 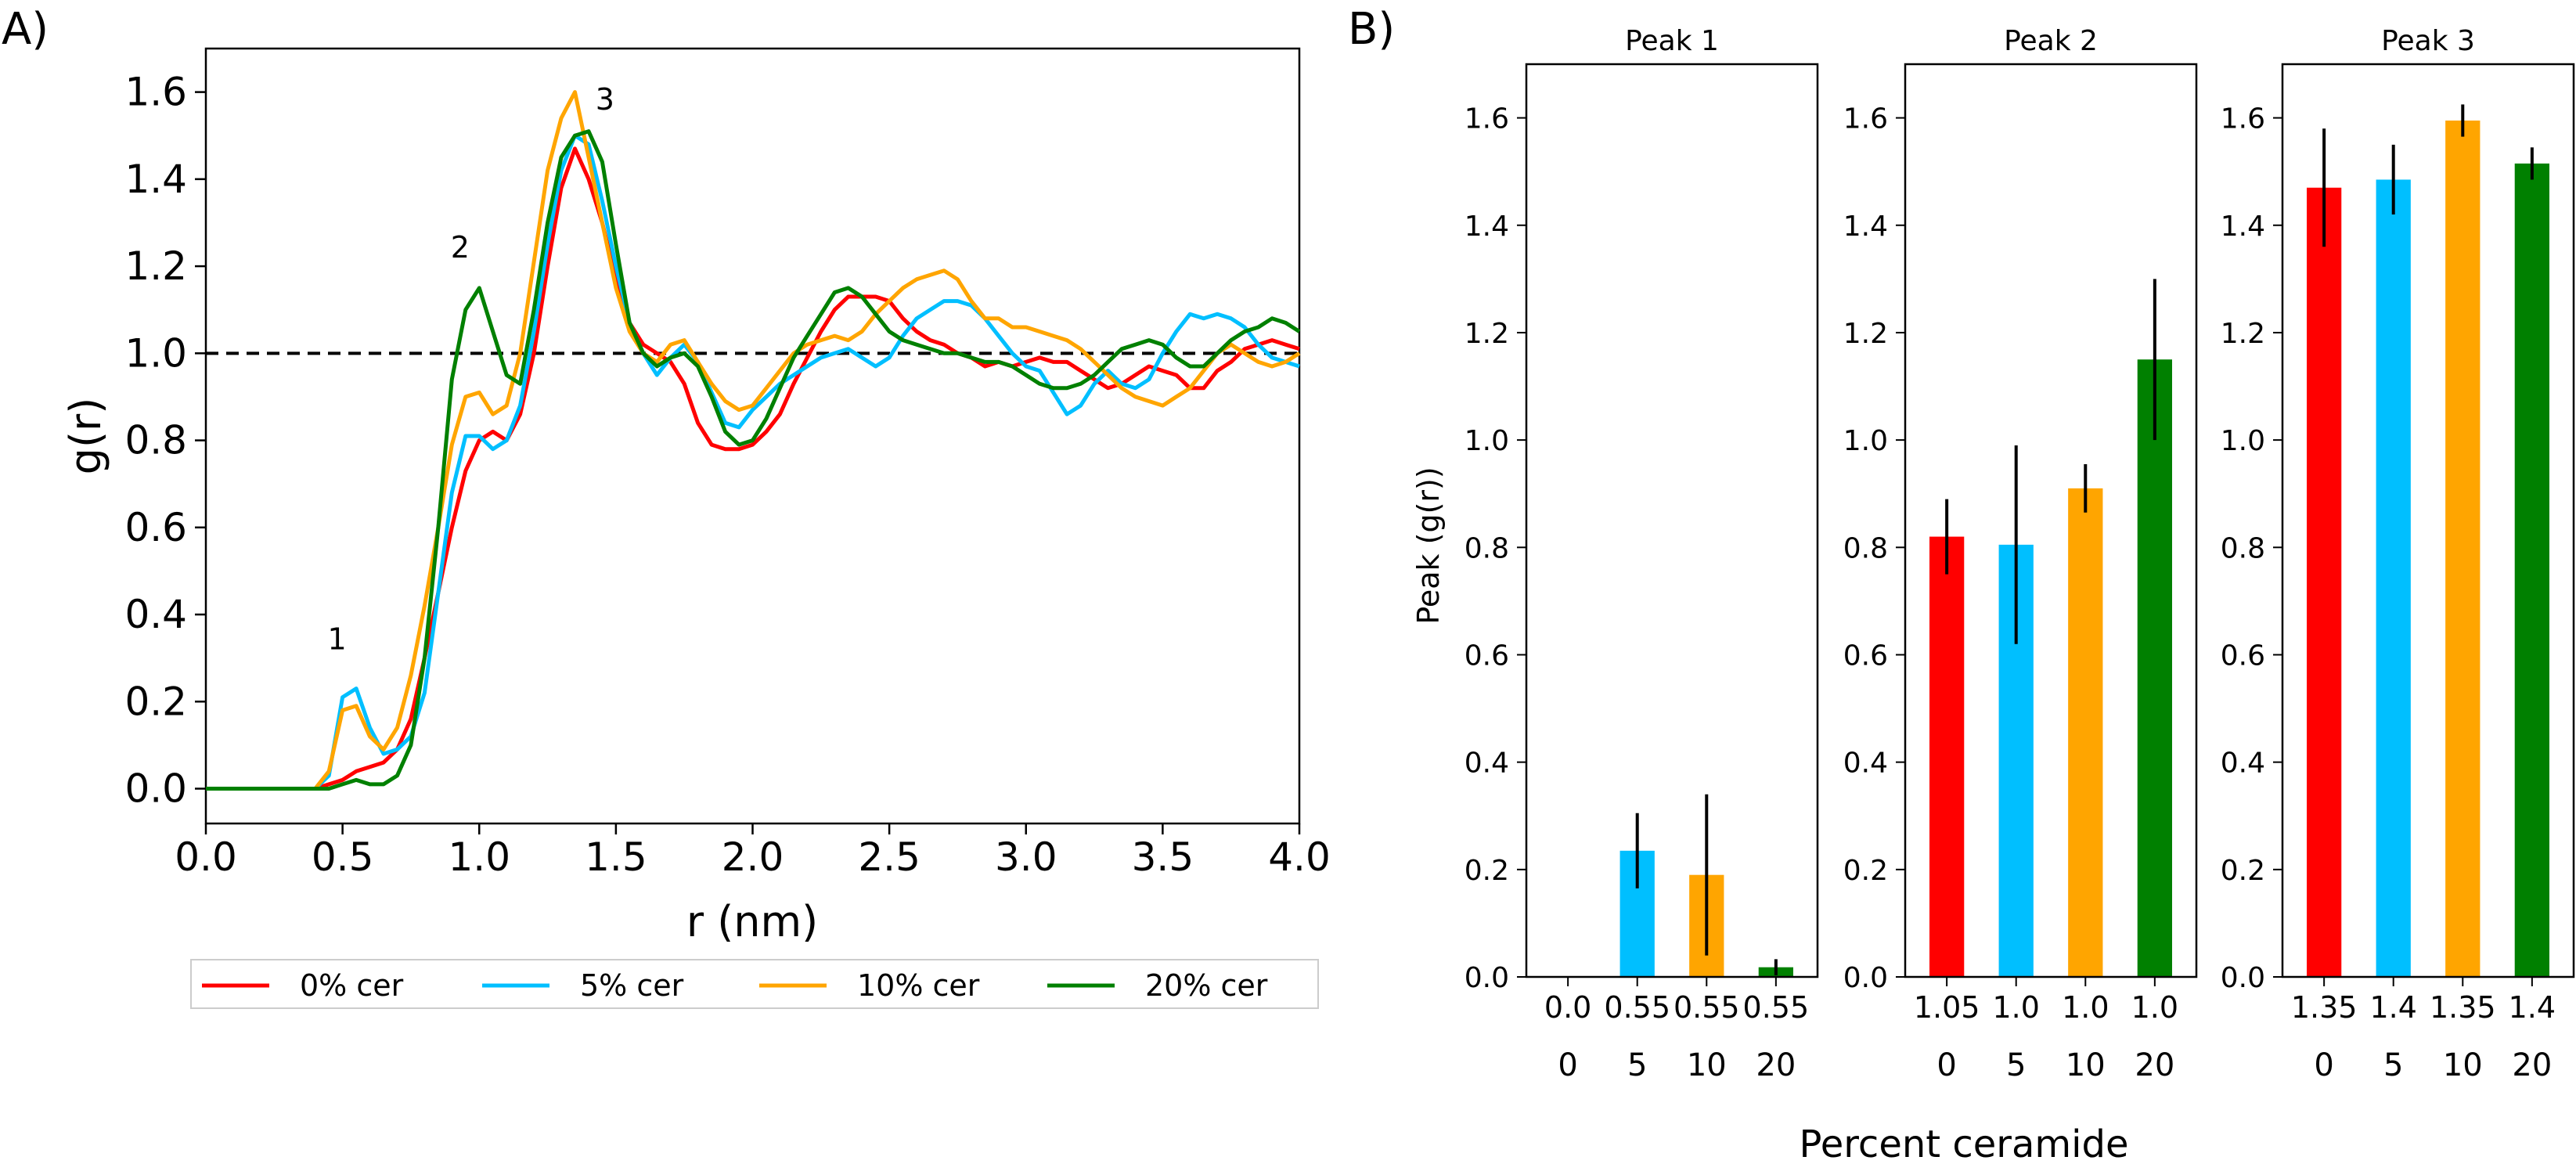 What do you see at coordinates (2051, 41) in the screenshot?
I see `bar-panel-title: Peak 2` at bounding box center [2051, 41].